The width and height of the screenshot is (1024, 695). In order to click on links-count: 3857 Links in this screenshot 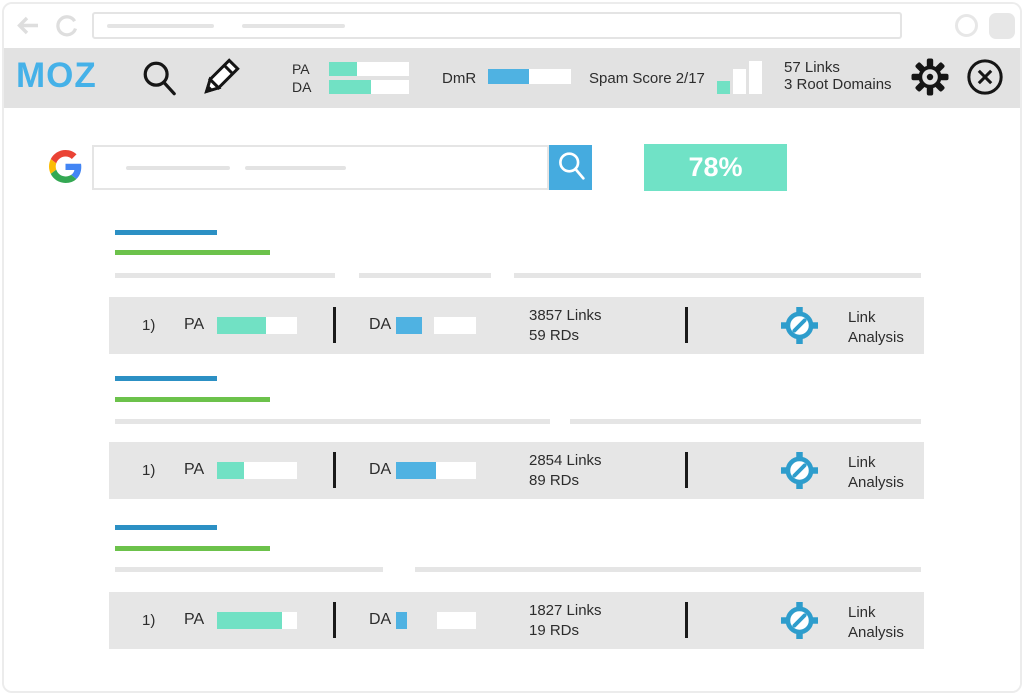, I will do `click(565, 315)`.